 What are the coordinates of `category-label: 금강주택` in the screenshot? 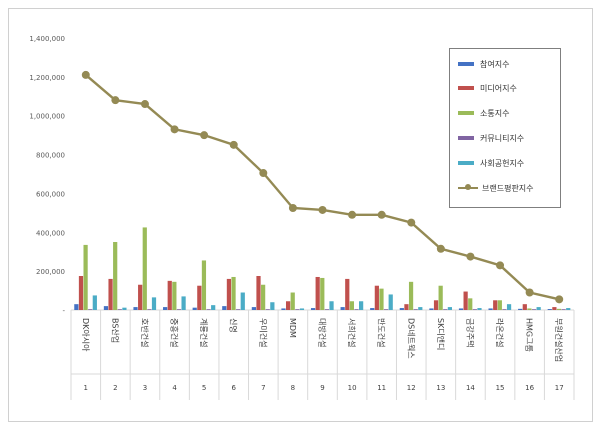 It's located at (470, 332).